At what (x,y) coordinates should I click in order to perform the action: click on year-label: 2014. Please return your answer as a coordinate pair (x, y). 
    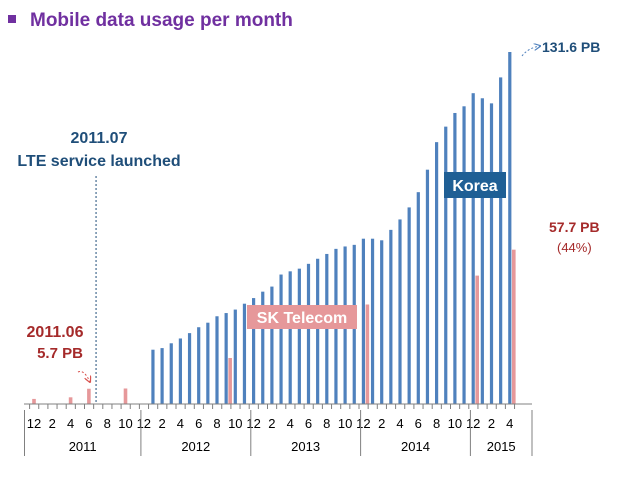
    Looking at the image, I should click on (415, 446).